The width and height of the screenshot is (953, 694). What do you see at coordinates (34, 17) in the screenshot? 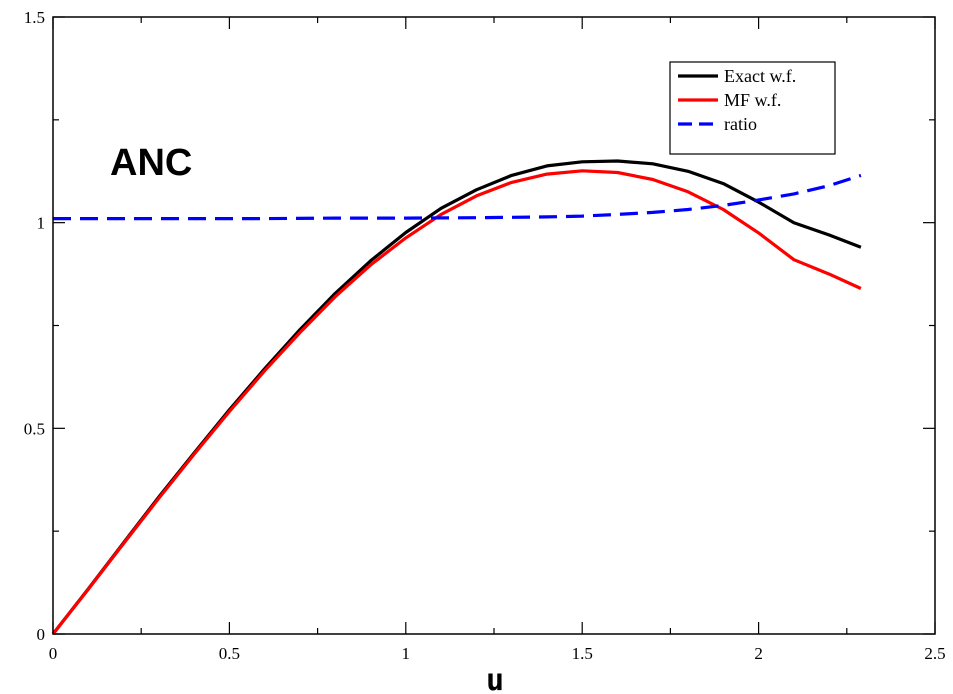
I see `y-tick-label: 1.5` at bounding box center [34, 17].